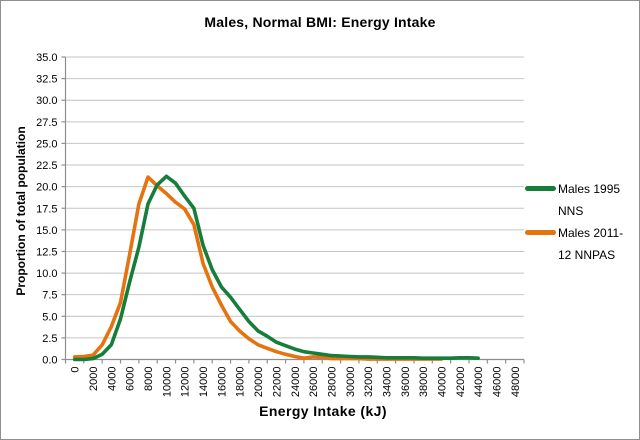 The height and width of the screenshot is (440, 640). Describe the element at coordinates (320, 22) in the screenshot. I see `chart-title: Males, Normal BMI: Energy Intake` at that location.